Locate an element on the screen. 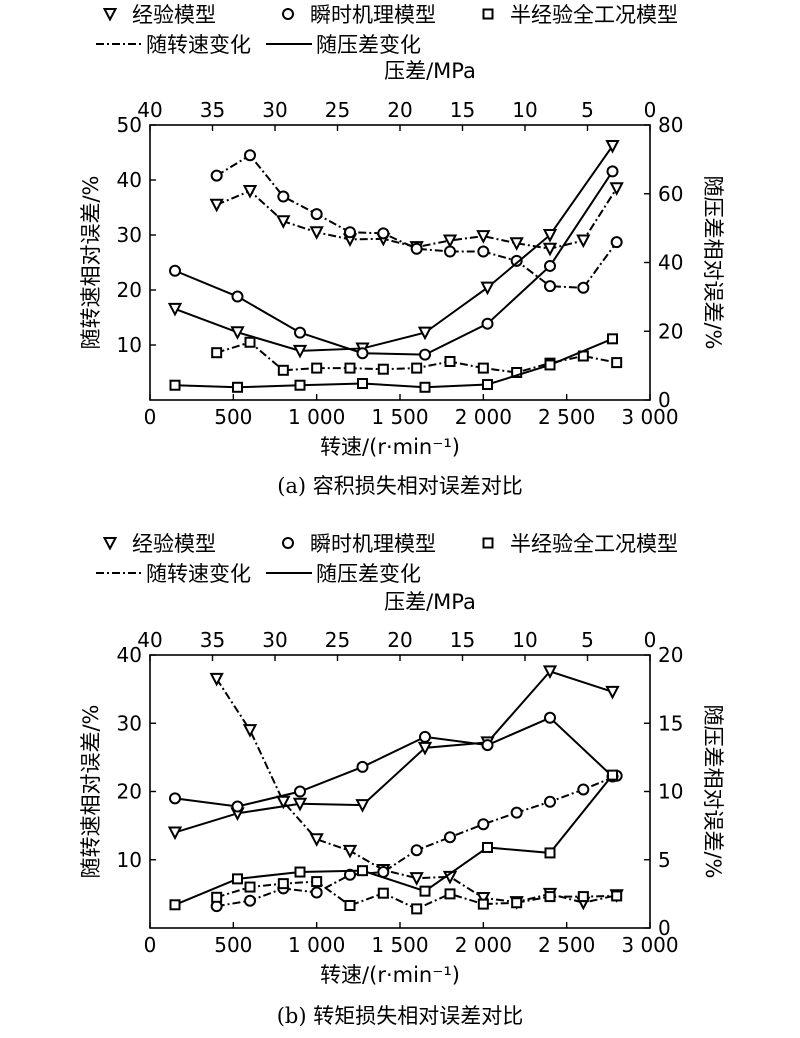 This screenshot has height=1038, width=800. x-axis-label: 转速/(r·min⁻¹) is located at coordinates (390, 975).